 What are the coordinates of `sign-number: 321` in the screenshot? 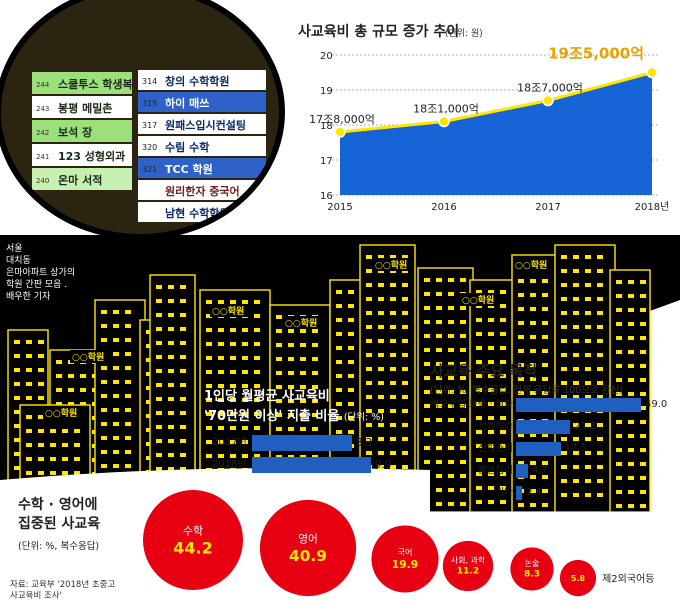 It's located at (149, 169).